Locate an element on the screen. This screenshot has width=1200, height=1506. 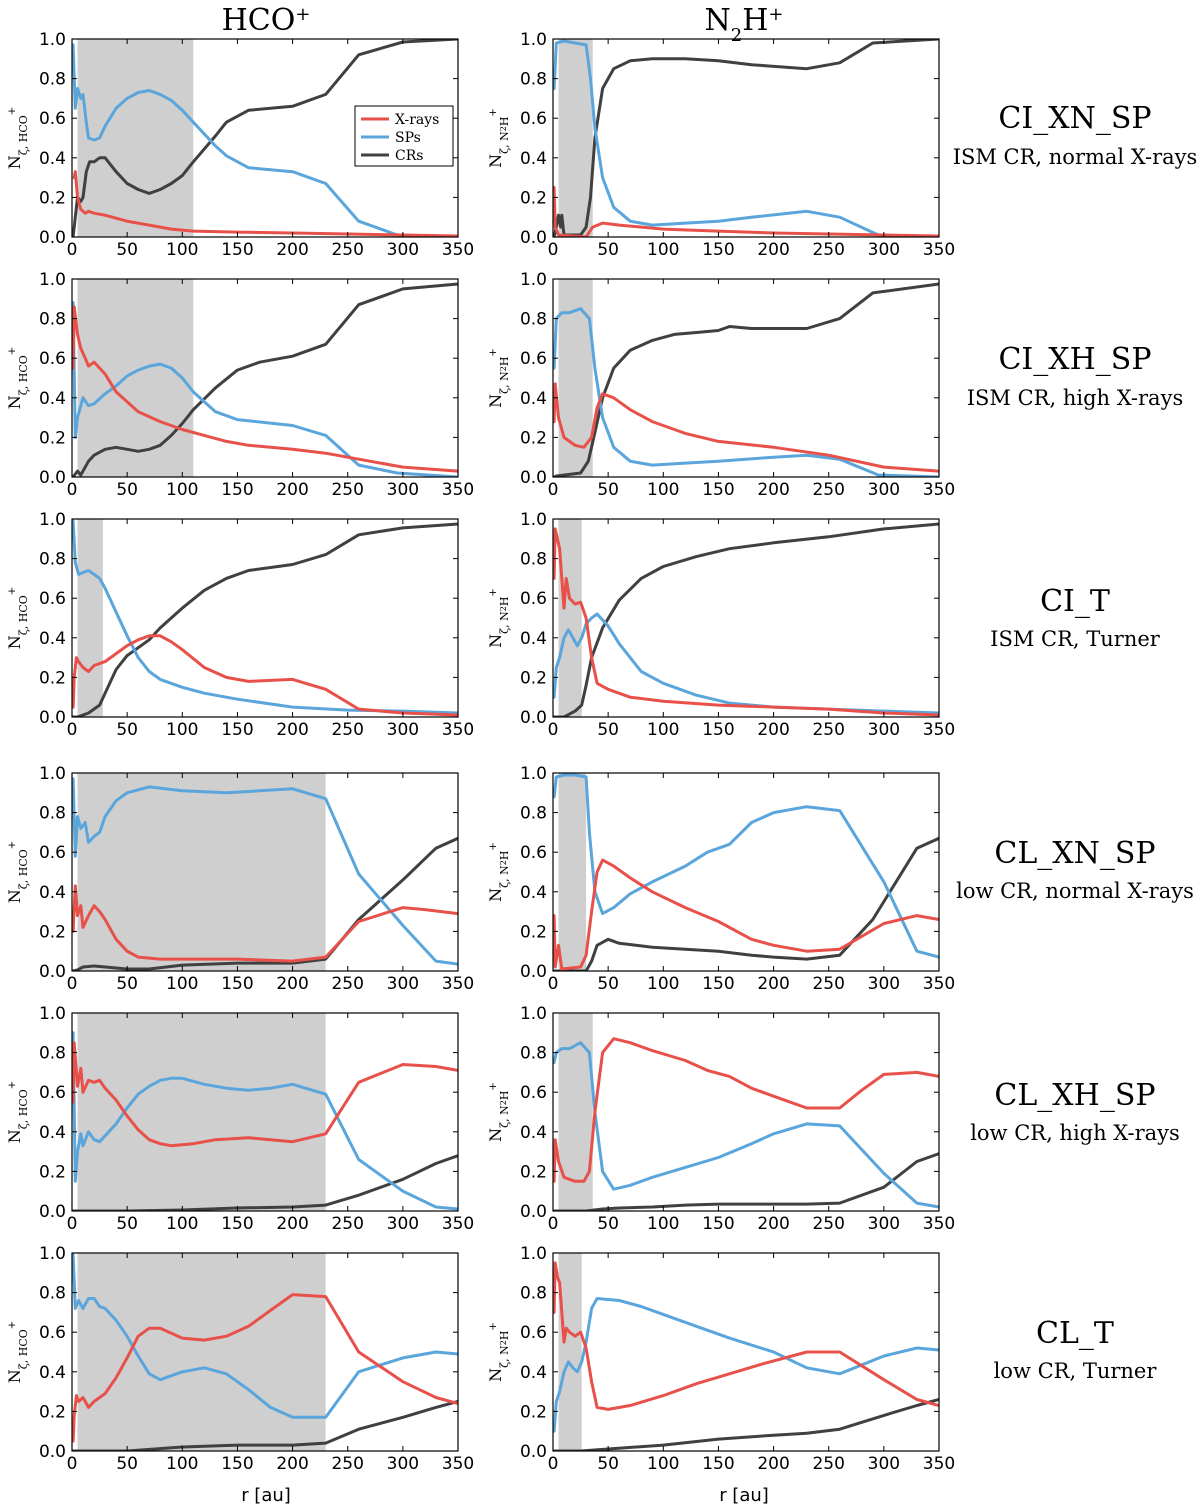
legend: X-rays SPs CRs is located at coordinates (404, 136).